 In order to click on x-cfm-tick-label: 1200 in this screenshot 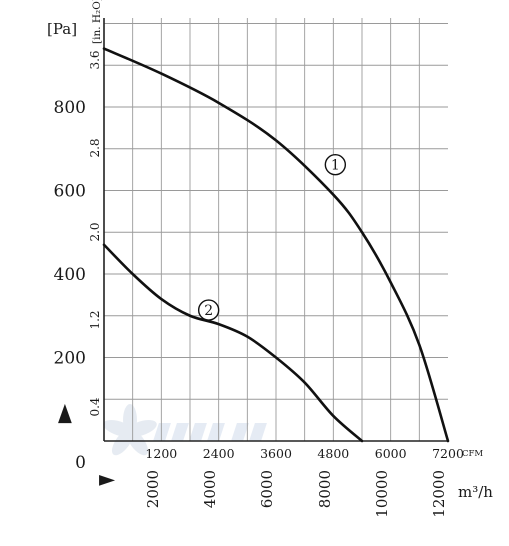, I will do `click(161, 453)`.